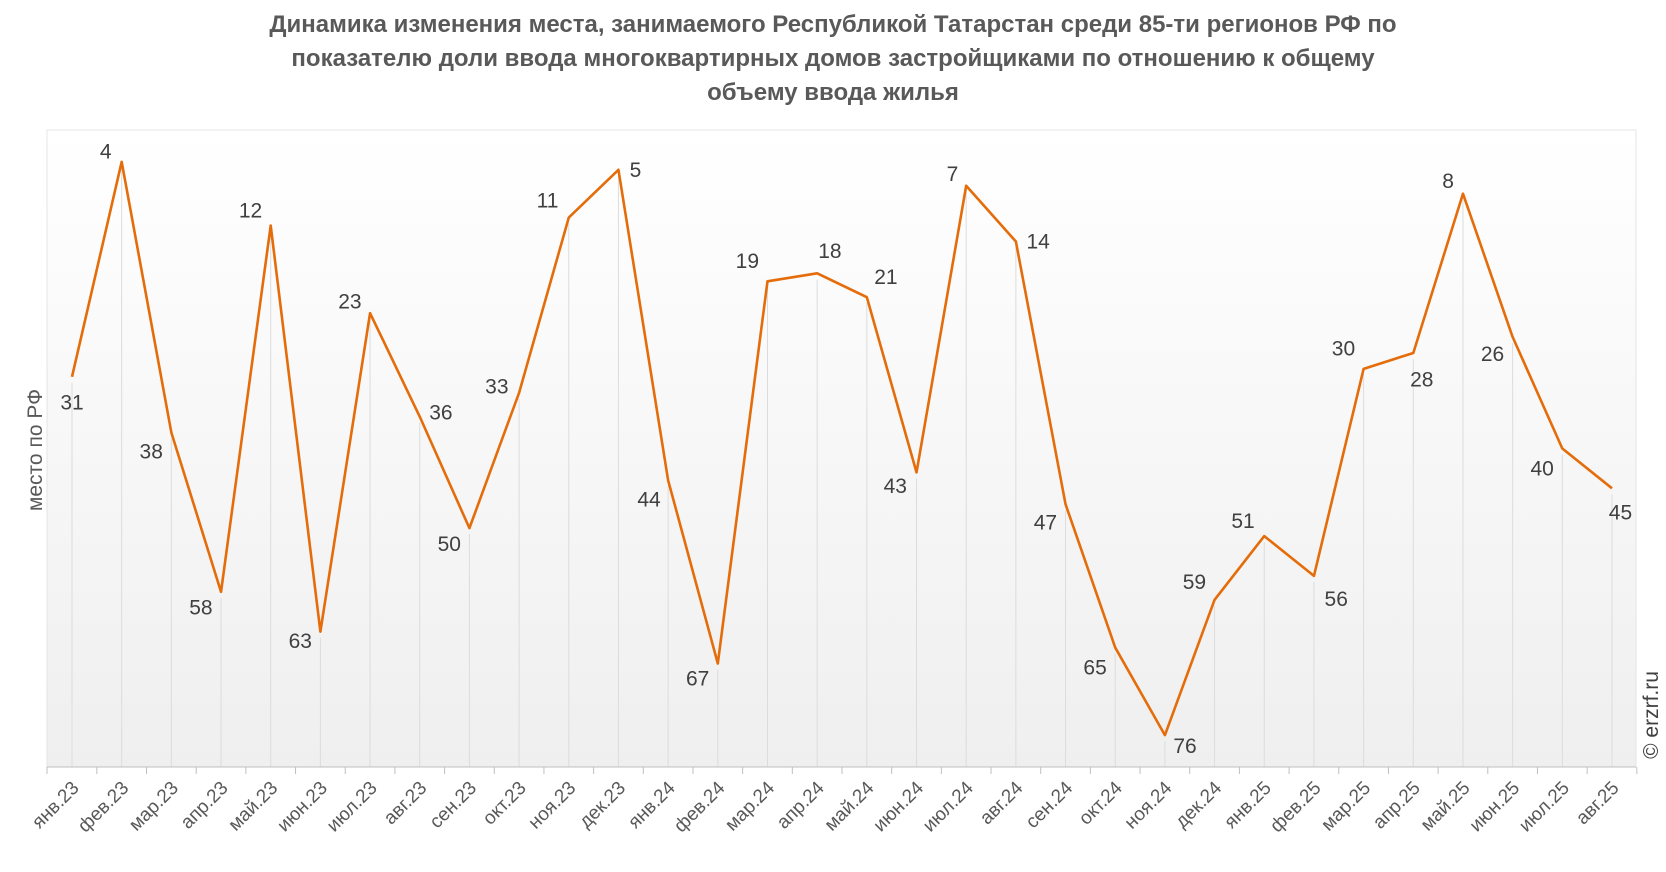 This screenshot has height=872, width=1666. I want to click on x-tick-label: дек.24, so click(1198, 804).